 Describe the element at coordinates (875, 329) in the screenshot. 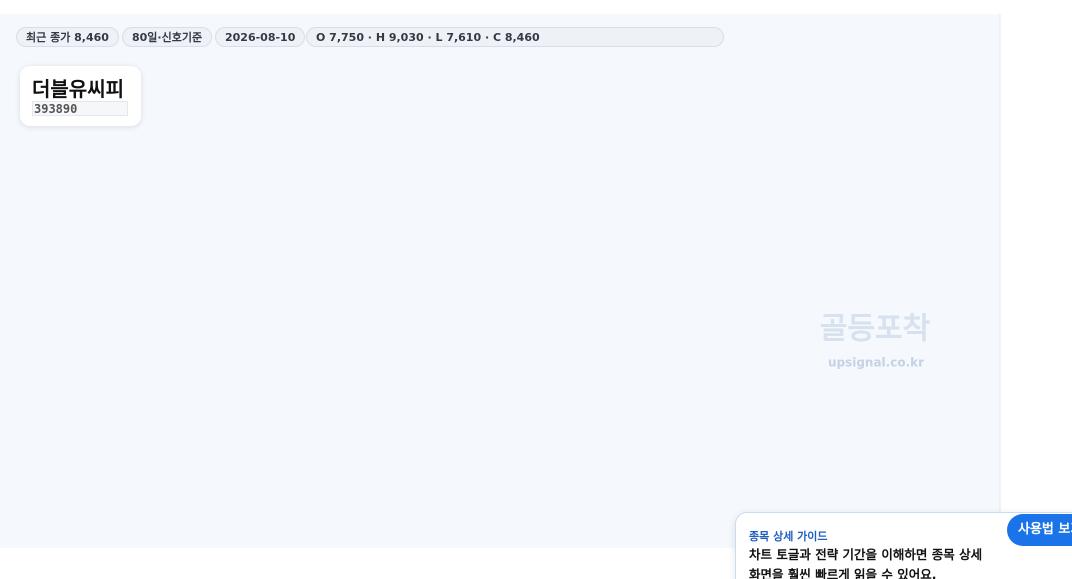

I see `watermark-title: 골등포착` at that location.